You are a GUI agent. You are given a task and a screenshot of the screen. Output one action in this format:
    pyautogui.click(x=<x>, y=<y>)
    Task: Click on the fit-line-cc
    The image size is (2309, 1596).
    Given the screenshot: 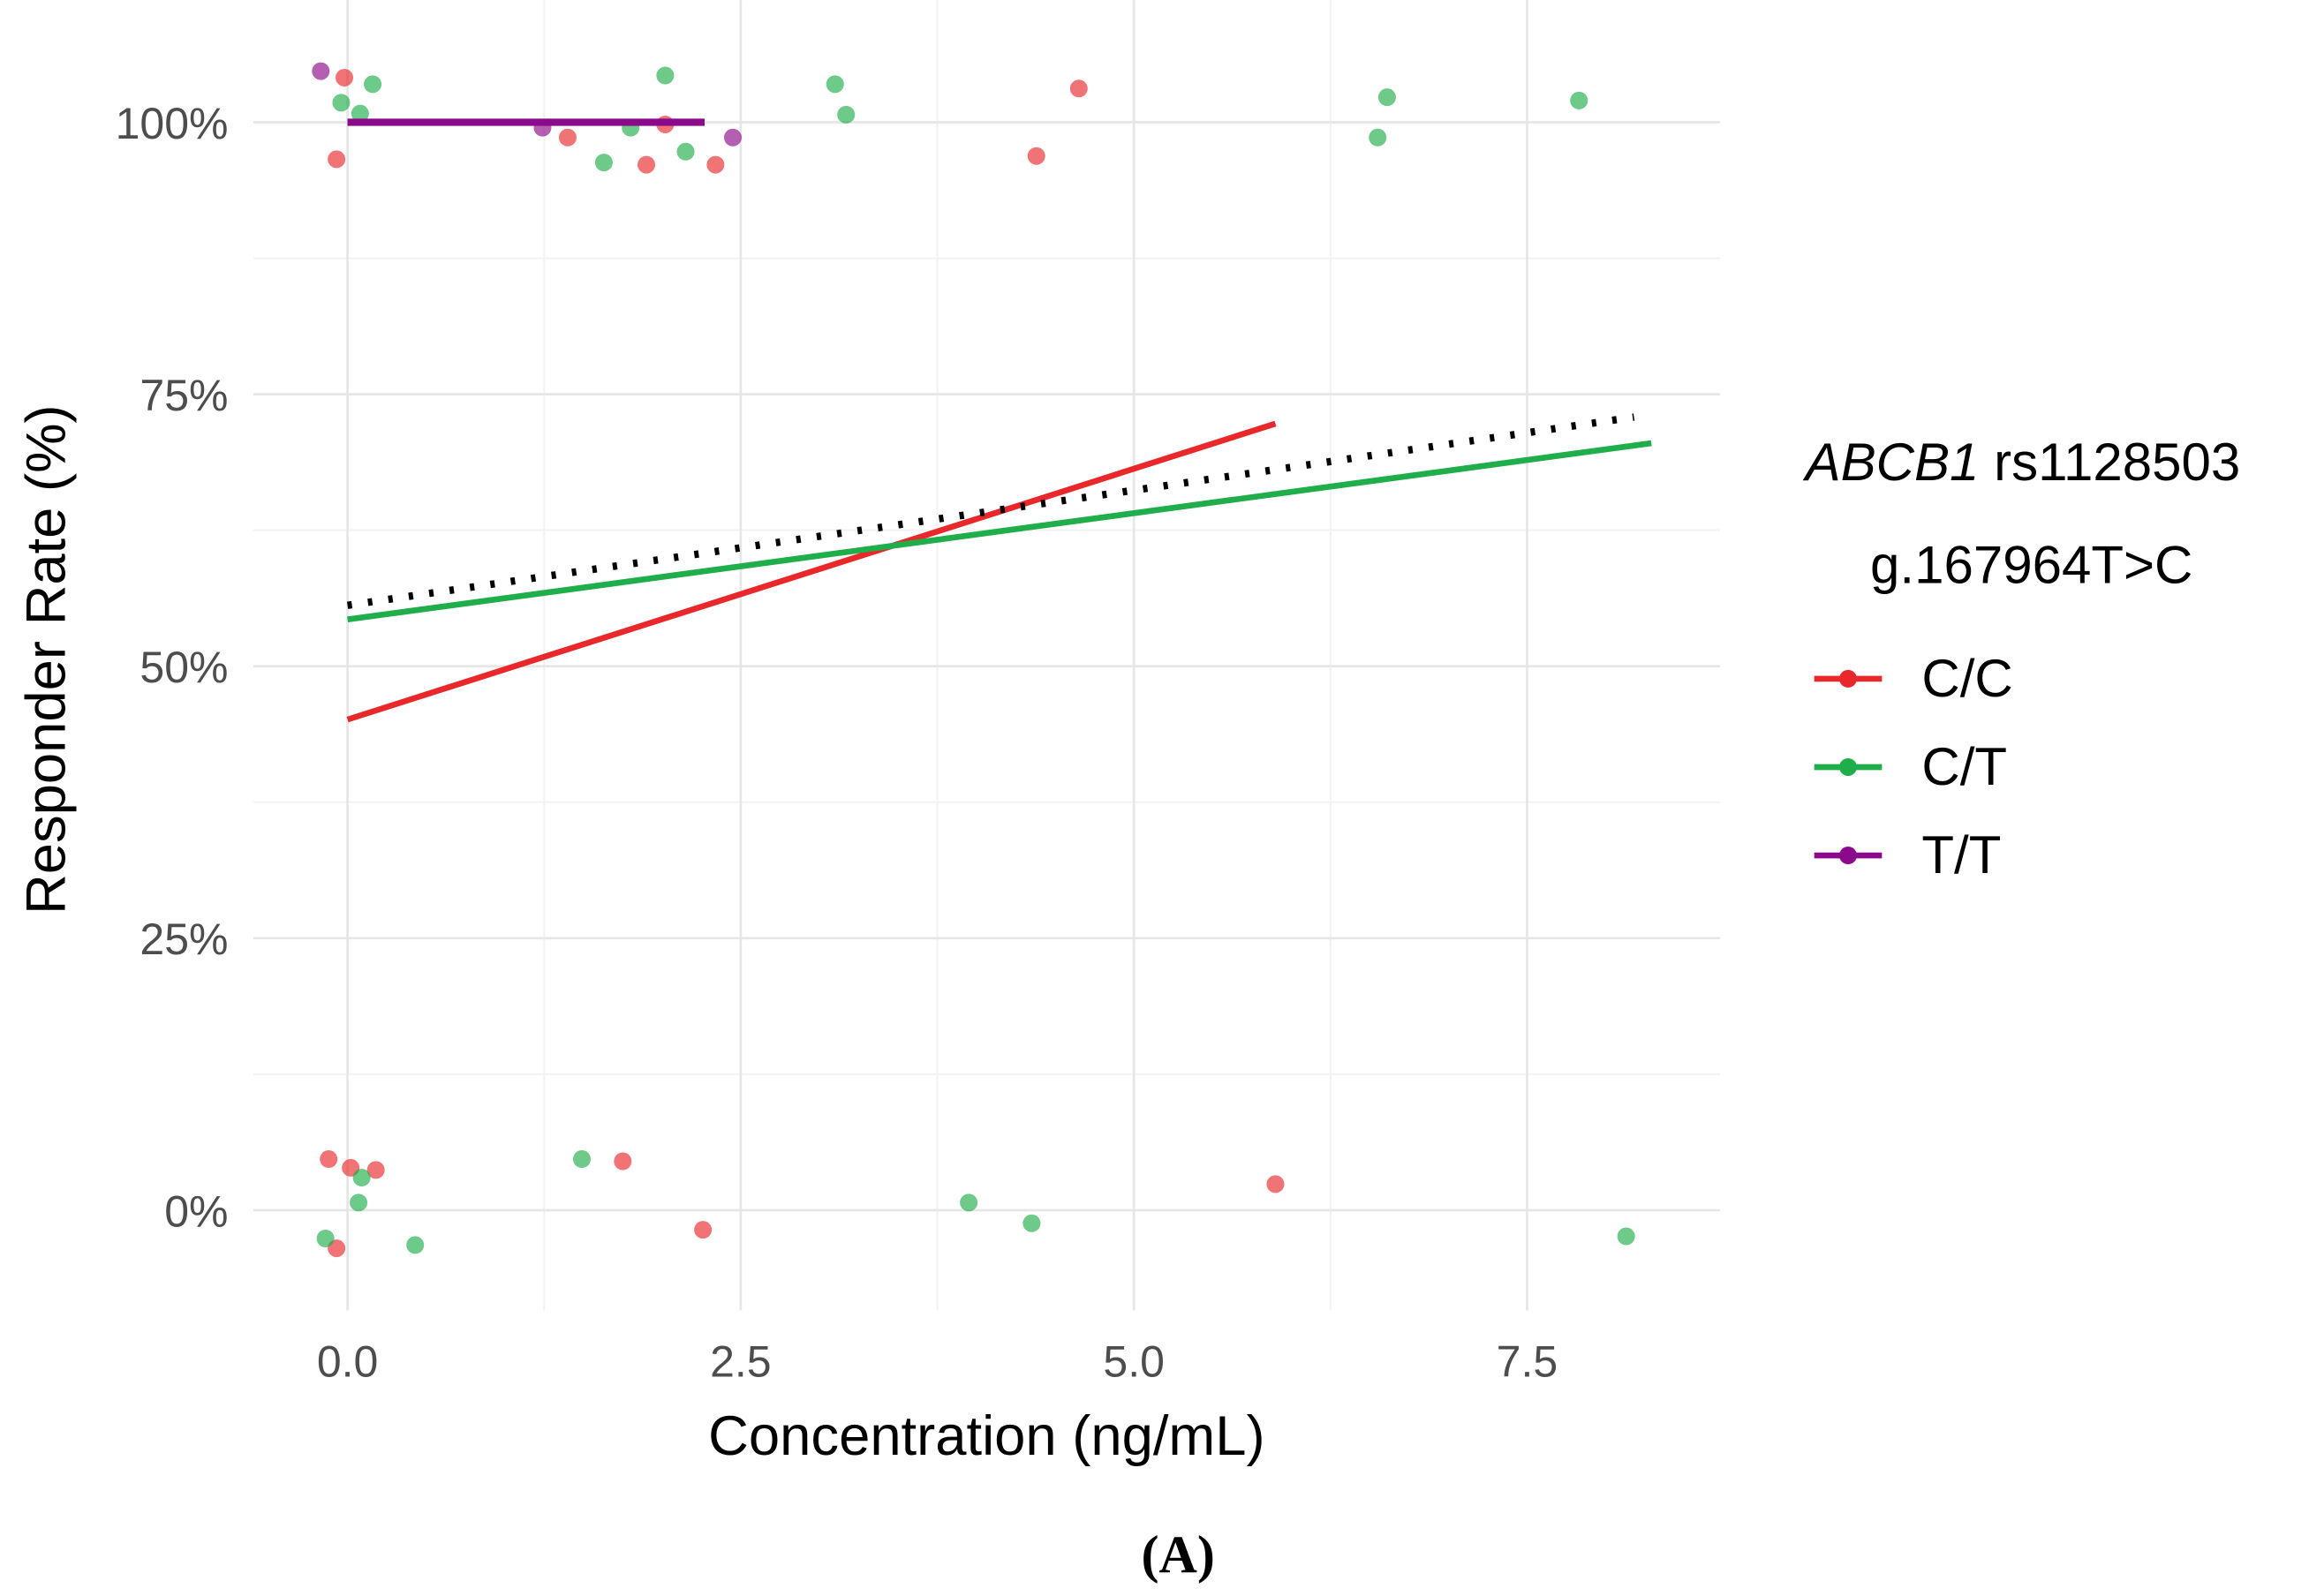 What is the action you would take?
    pyautogui.click(x=811, y=571)
    